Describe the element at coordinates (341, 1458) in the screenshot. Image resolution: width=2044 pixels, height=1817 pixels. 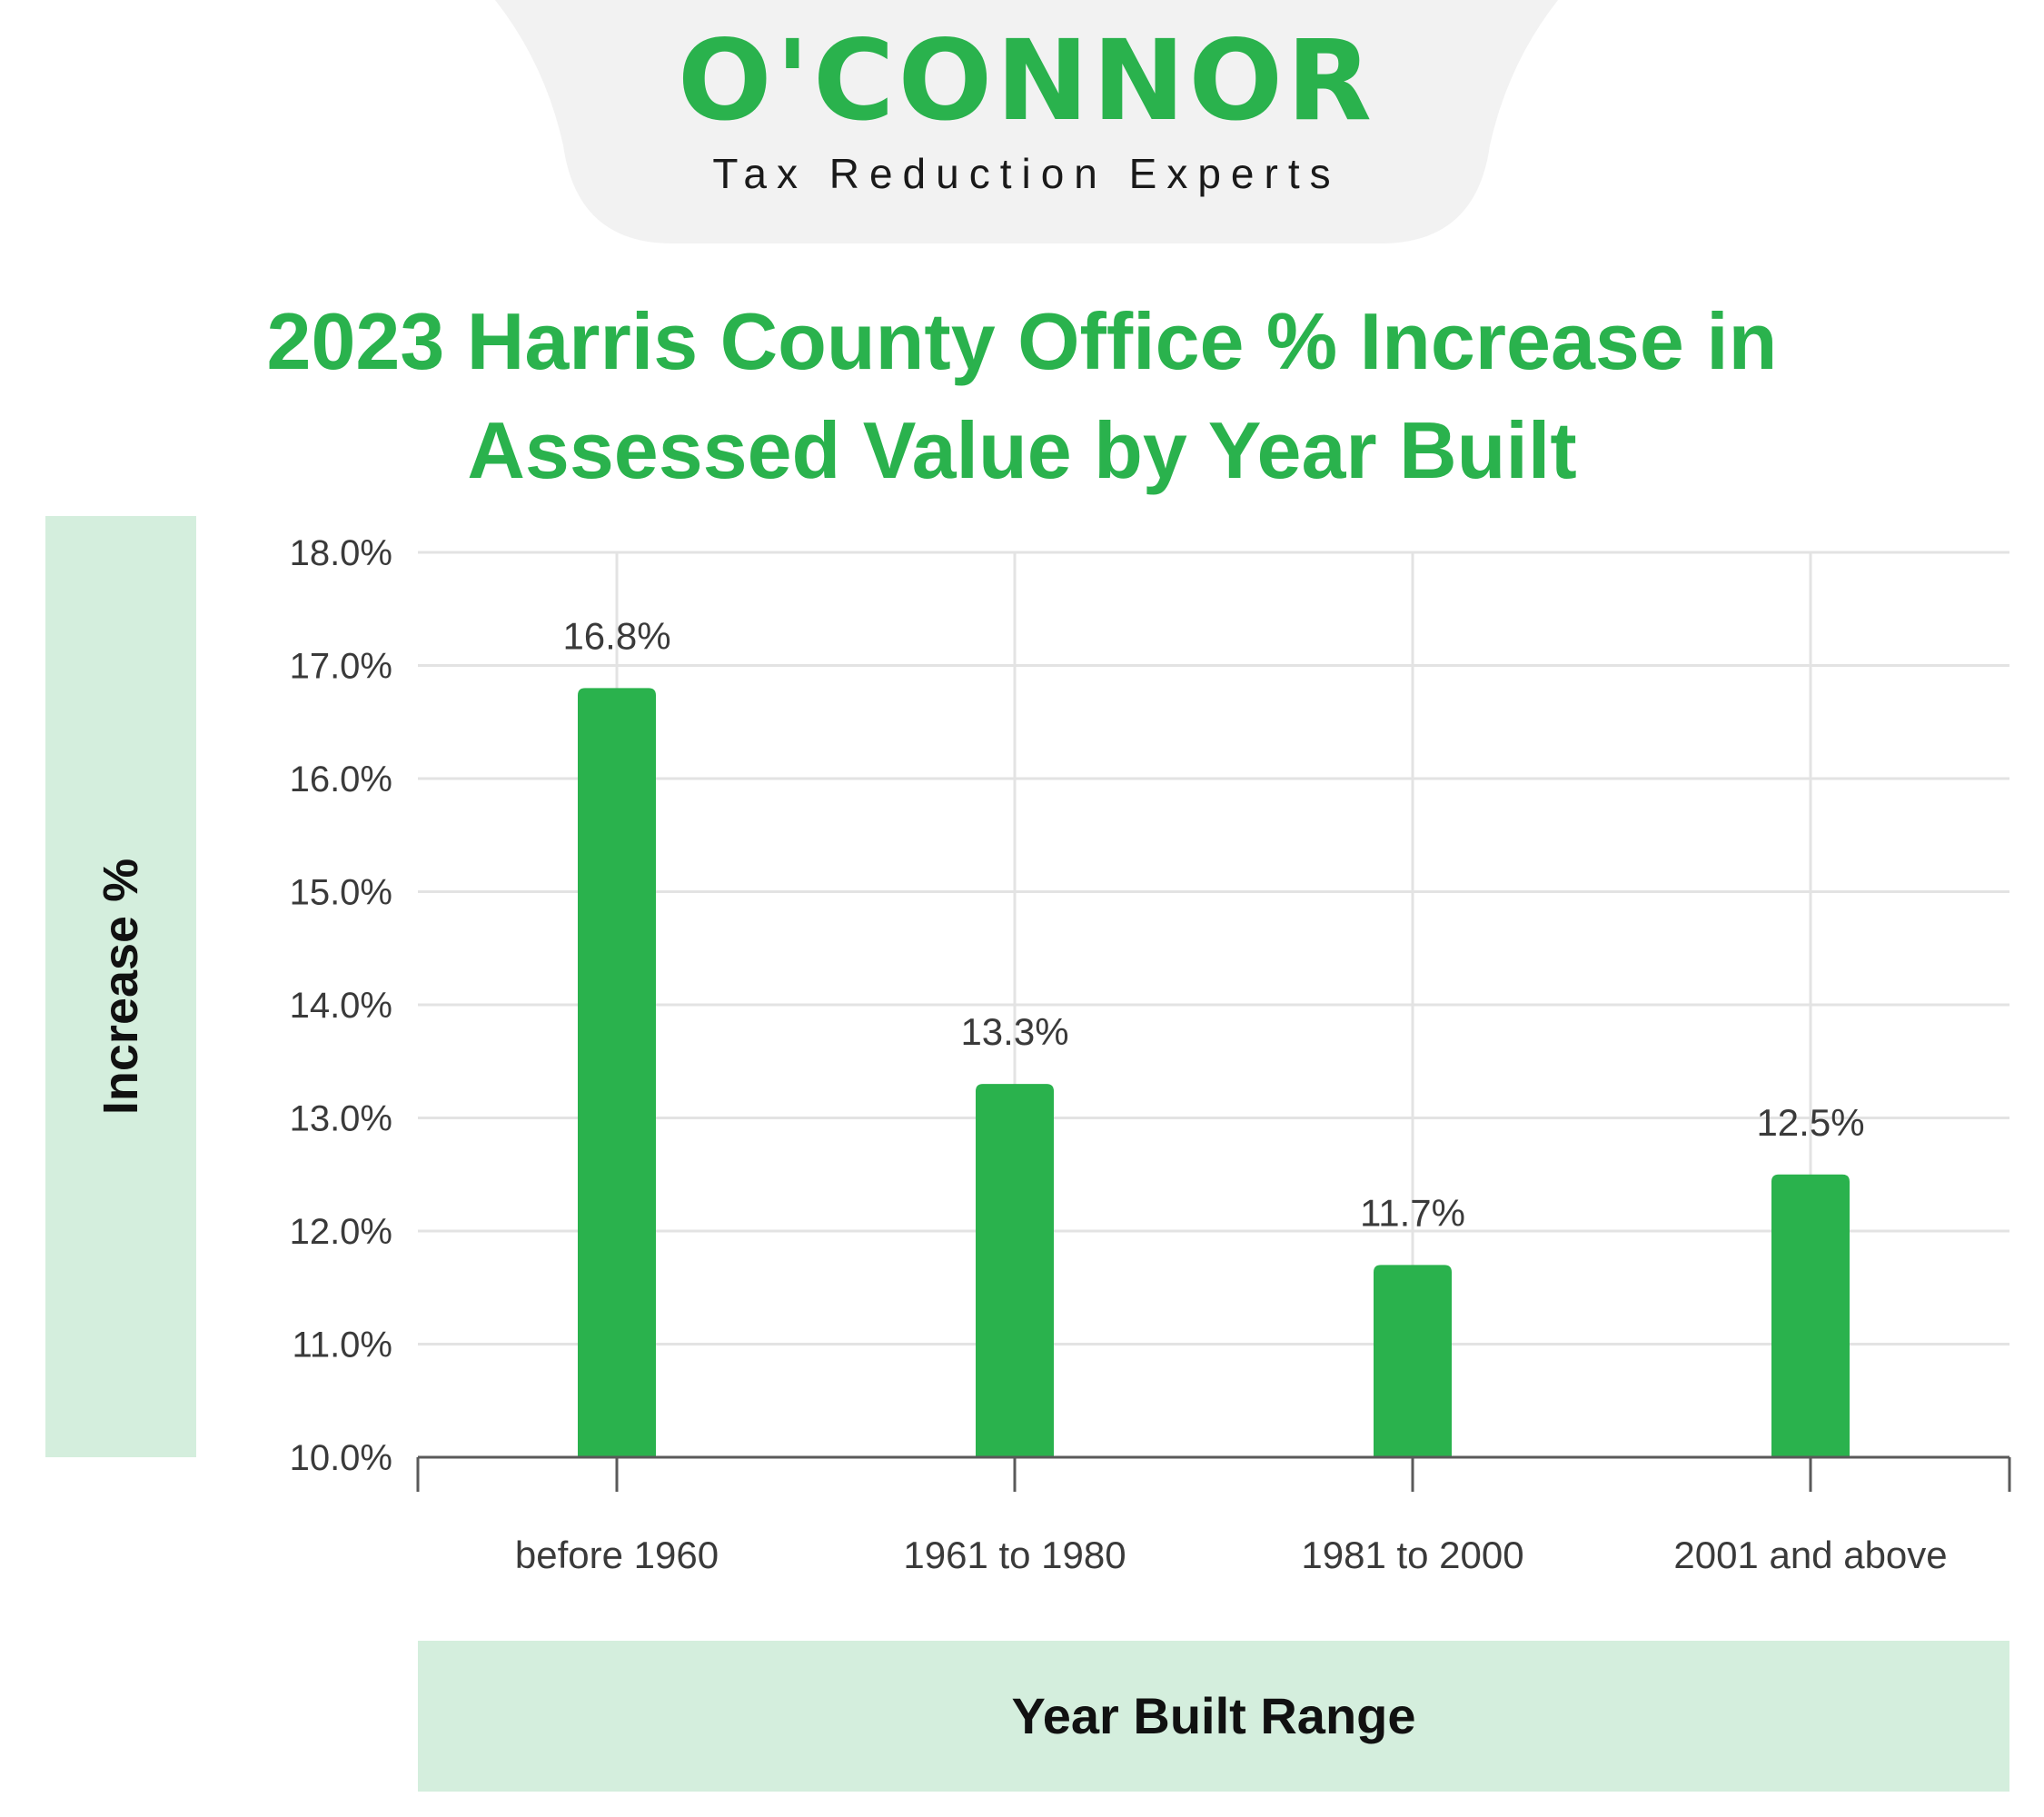
I see `y-tick-label: 10.0%` at that location.